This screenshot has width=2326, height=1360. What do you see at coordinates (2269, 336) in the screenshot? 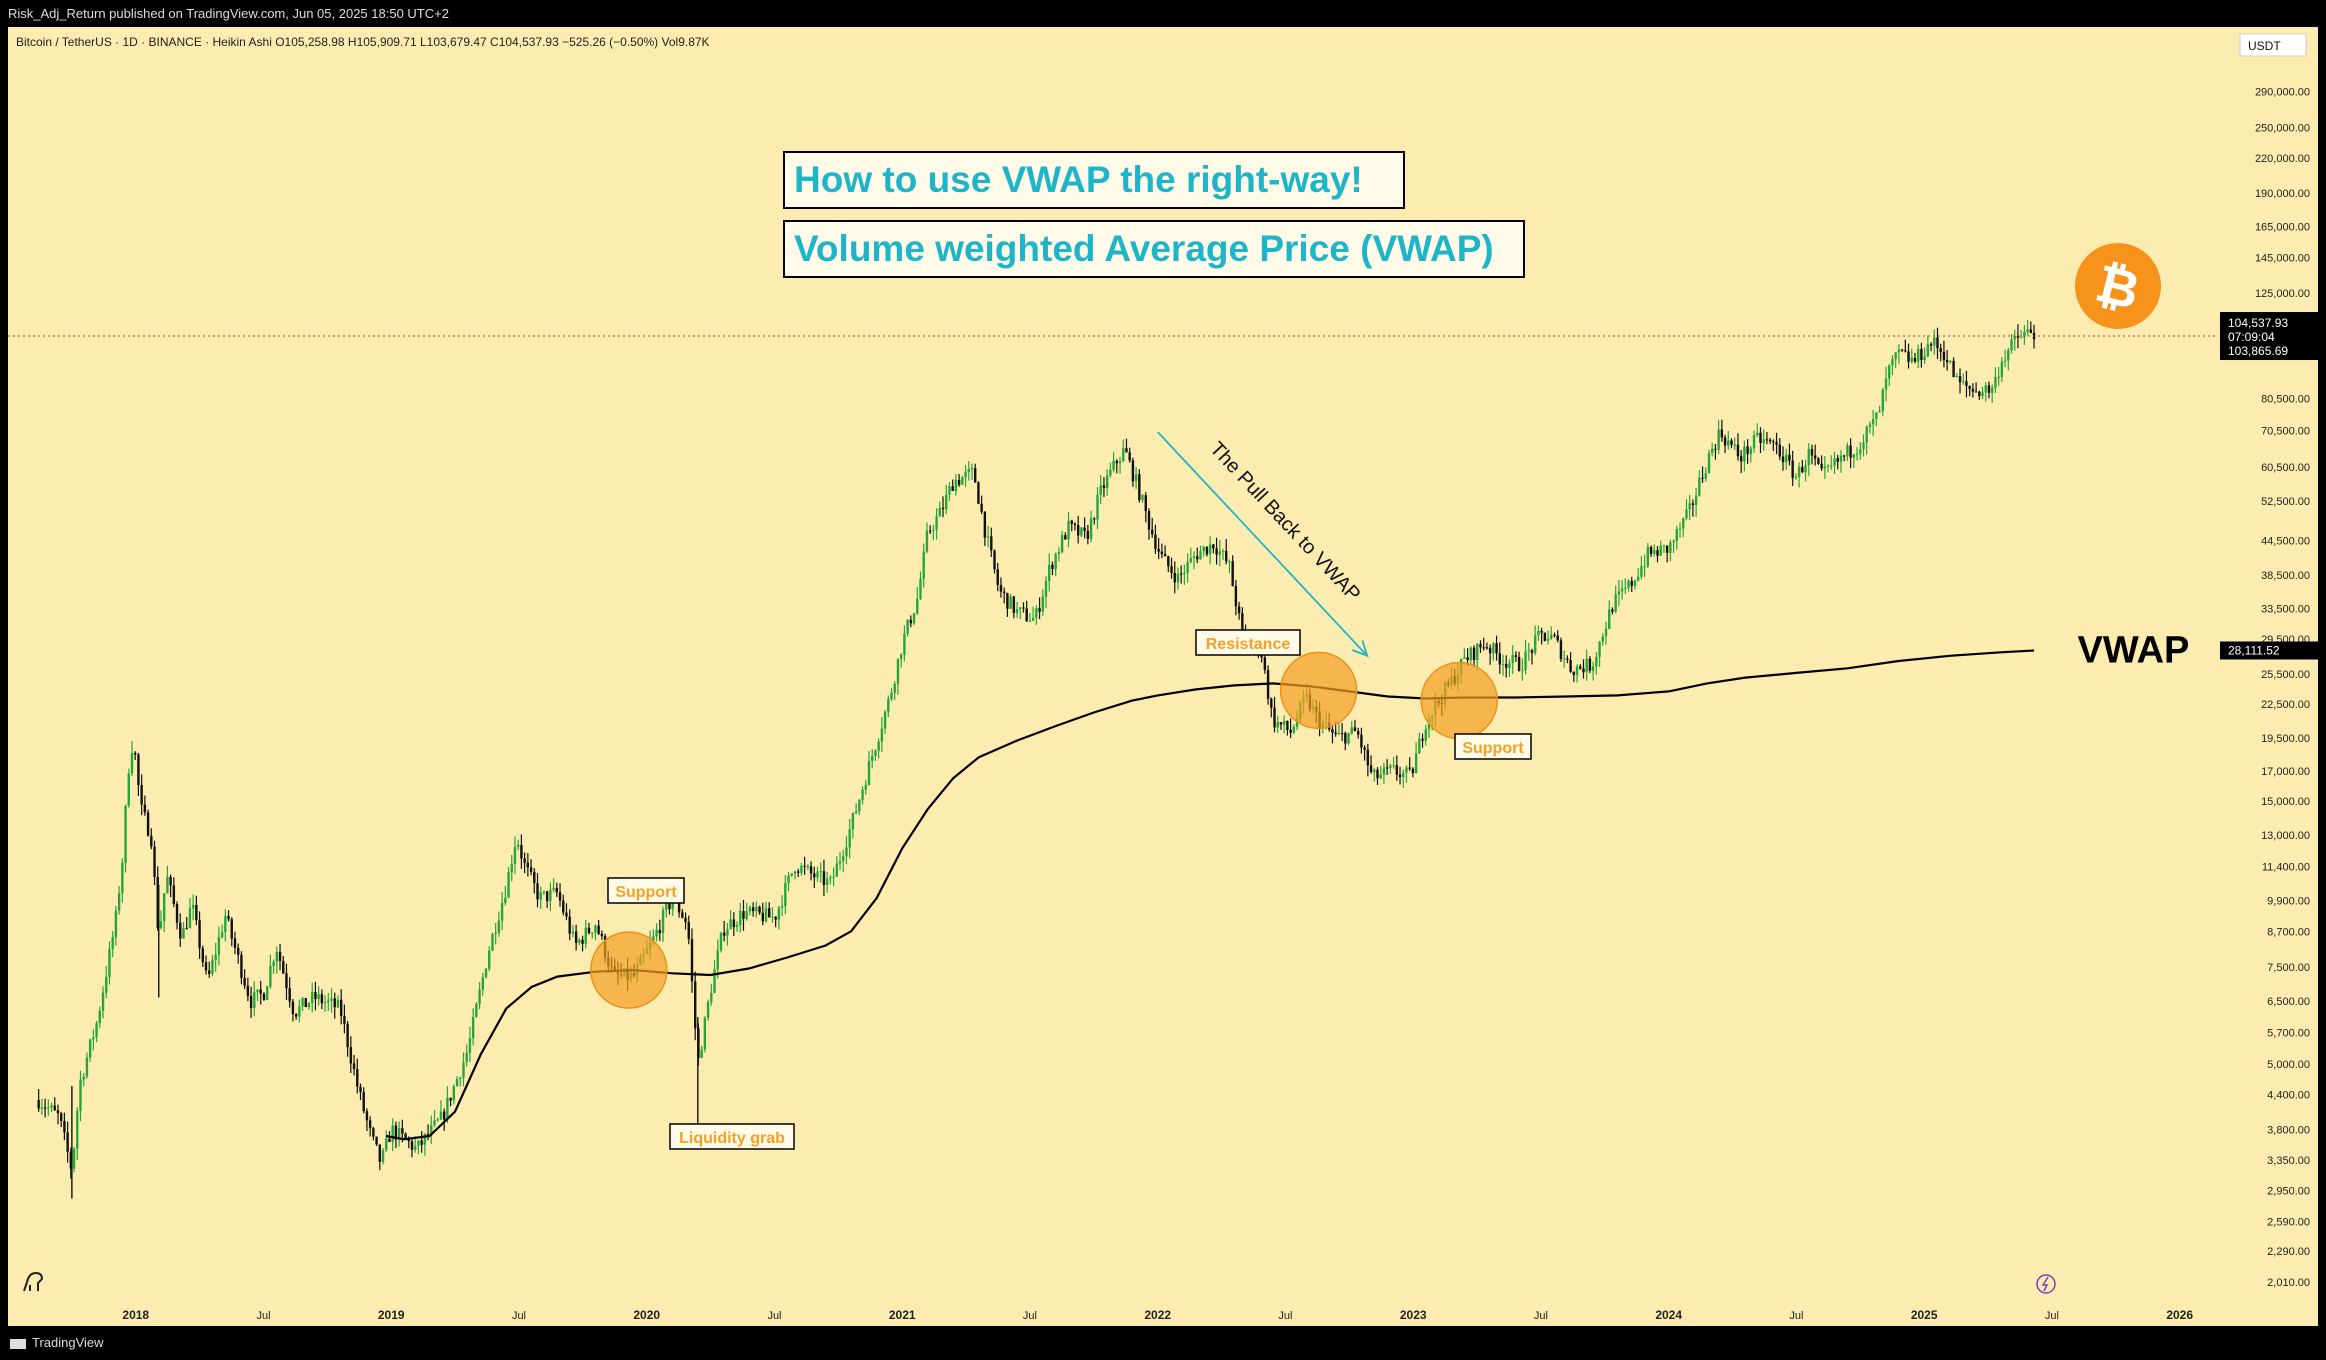
I see `last-price-label: 104,537.93 07:09:04 103,865.69` at bounding box center [2269, 336].